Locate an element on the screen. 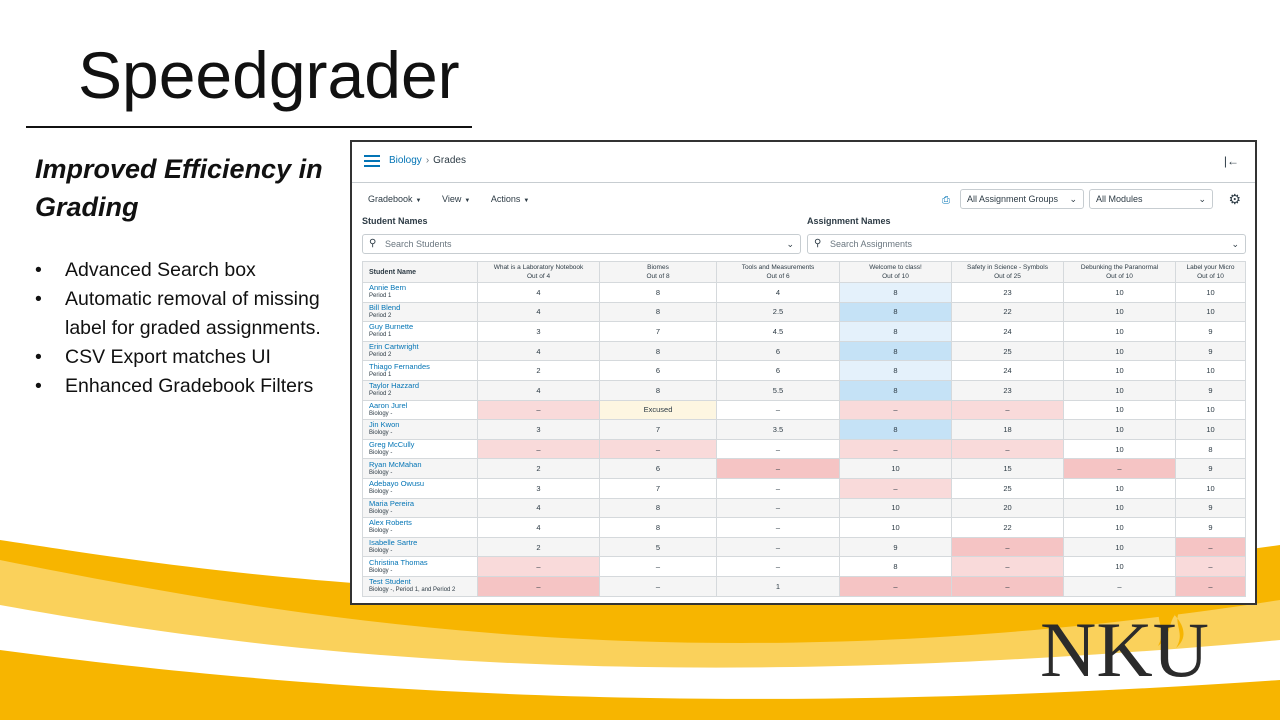  student-name-link: Christina Thomas is located at coordinates (398, 562).